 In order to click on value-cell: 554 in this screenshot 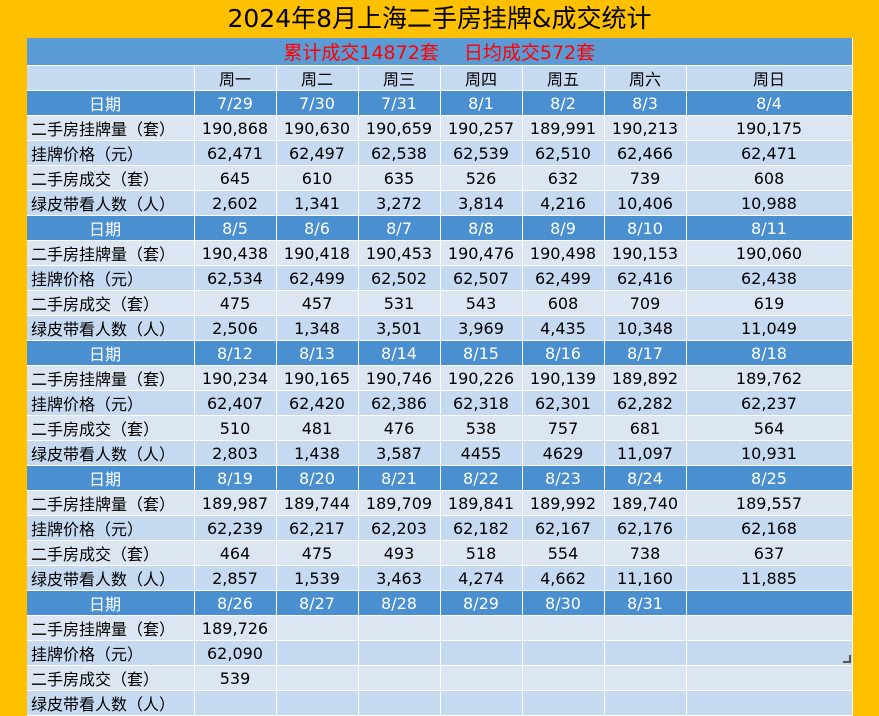, I will do `click(563, 553)`.